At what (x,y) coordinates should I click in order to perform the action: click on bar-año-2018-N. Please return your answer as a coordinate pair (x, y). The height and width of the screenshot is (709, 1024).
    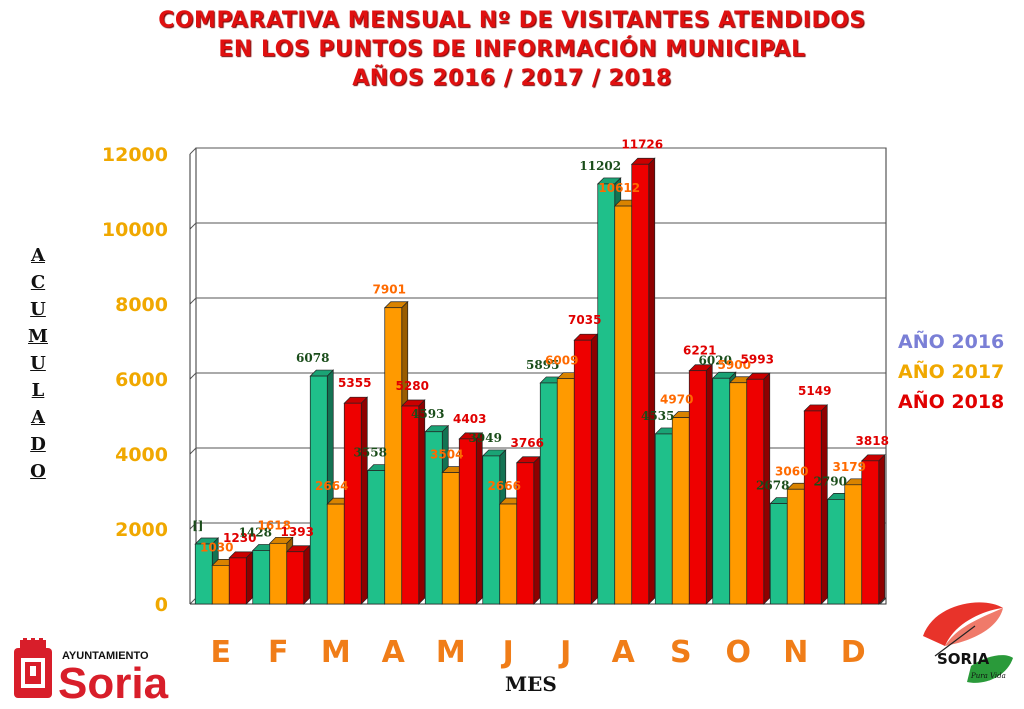
    Looking at the image, I should click on (816, 504).